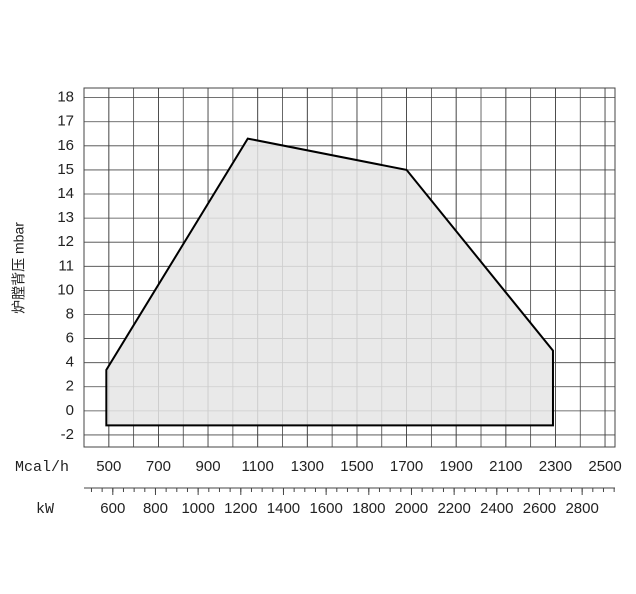  Describe the element at coordinates (406, 466) in the screenshot. I see `x-tick-label: 1700` at that location.